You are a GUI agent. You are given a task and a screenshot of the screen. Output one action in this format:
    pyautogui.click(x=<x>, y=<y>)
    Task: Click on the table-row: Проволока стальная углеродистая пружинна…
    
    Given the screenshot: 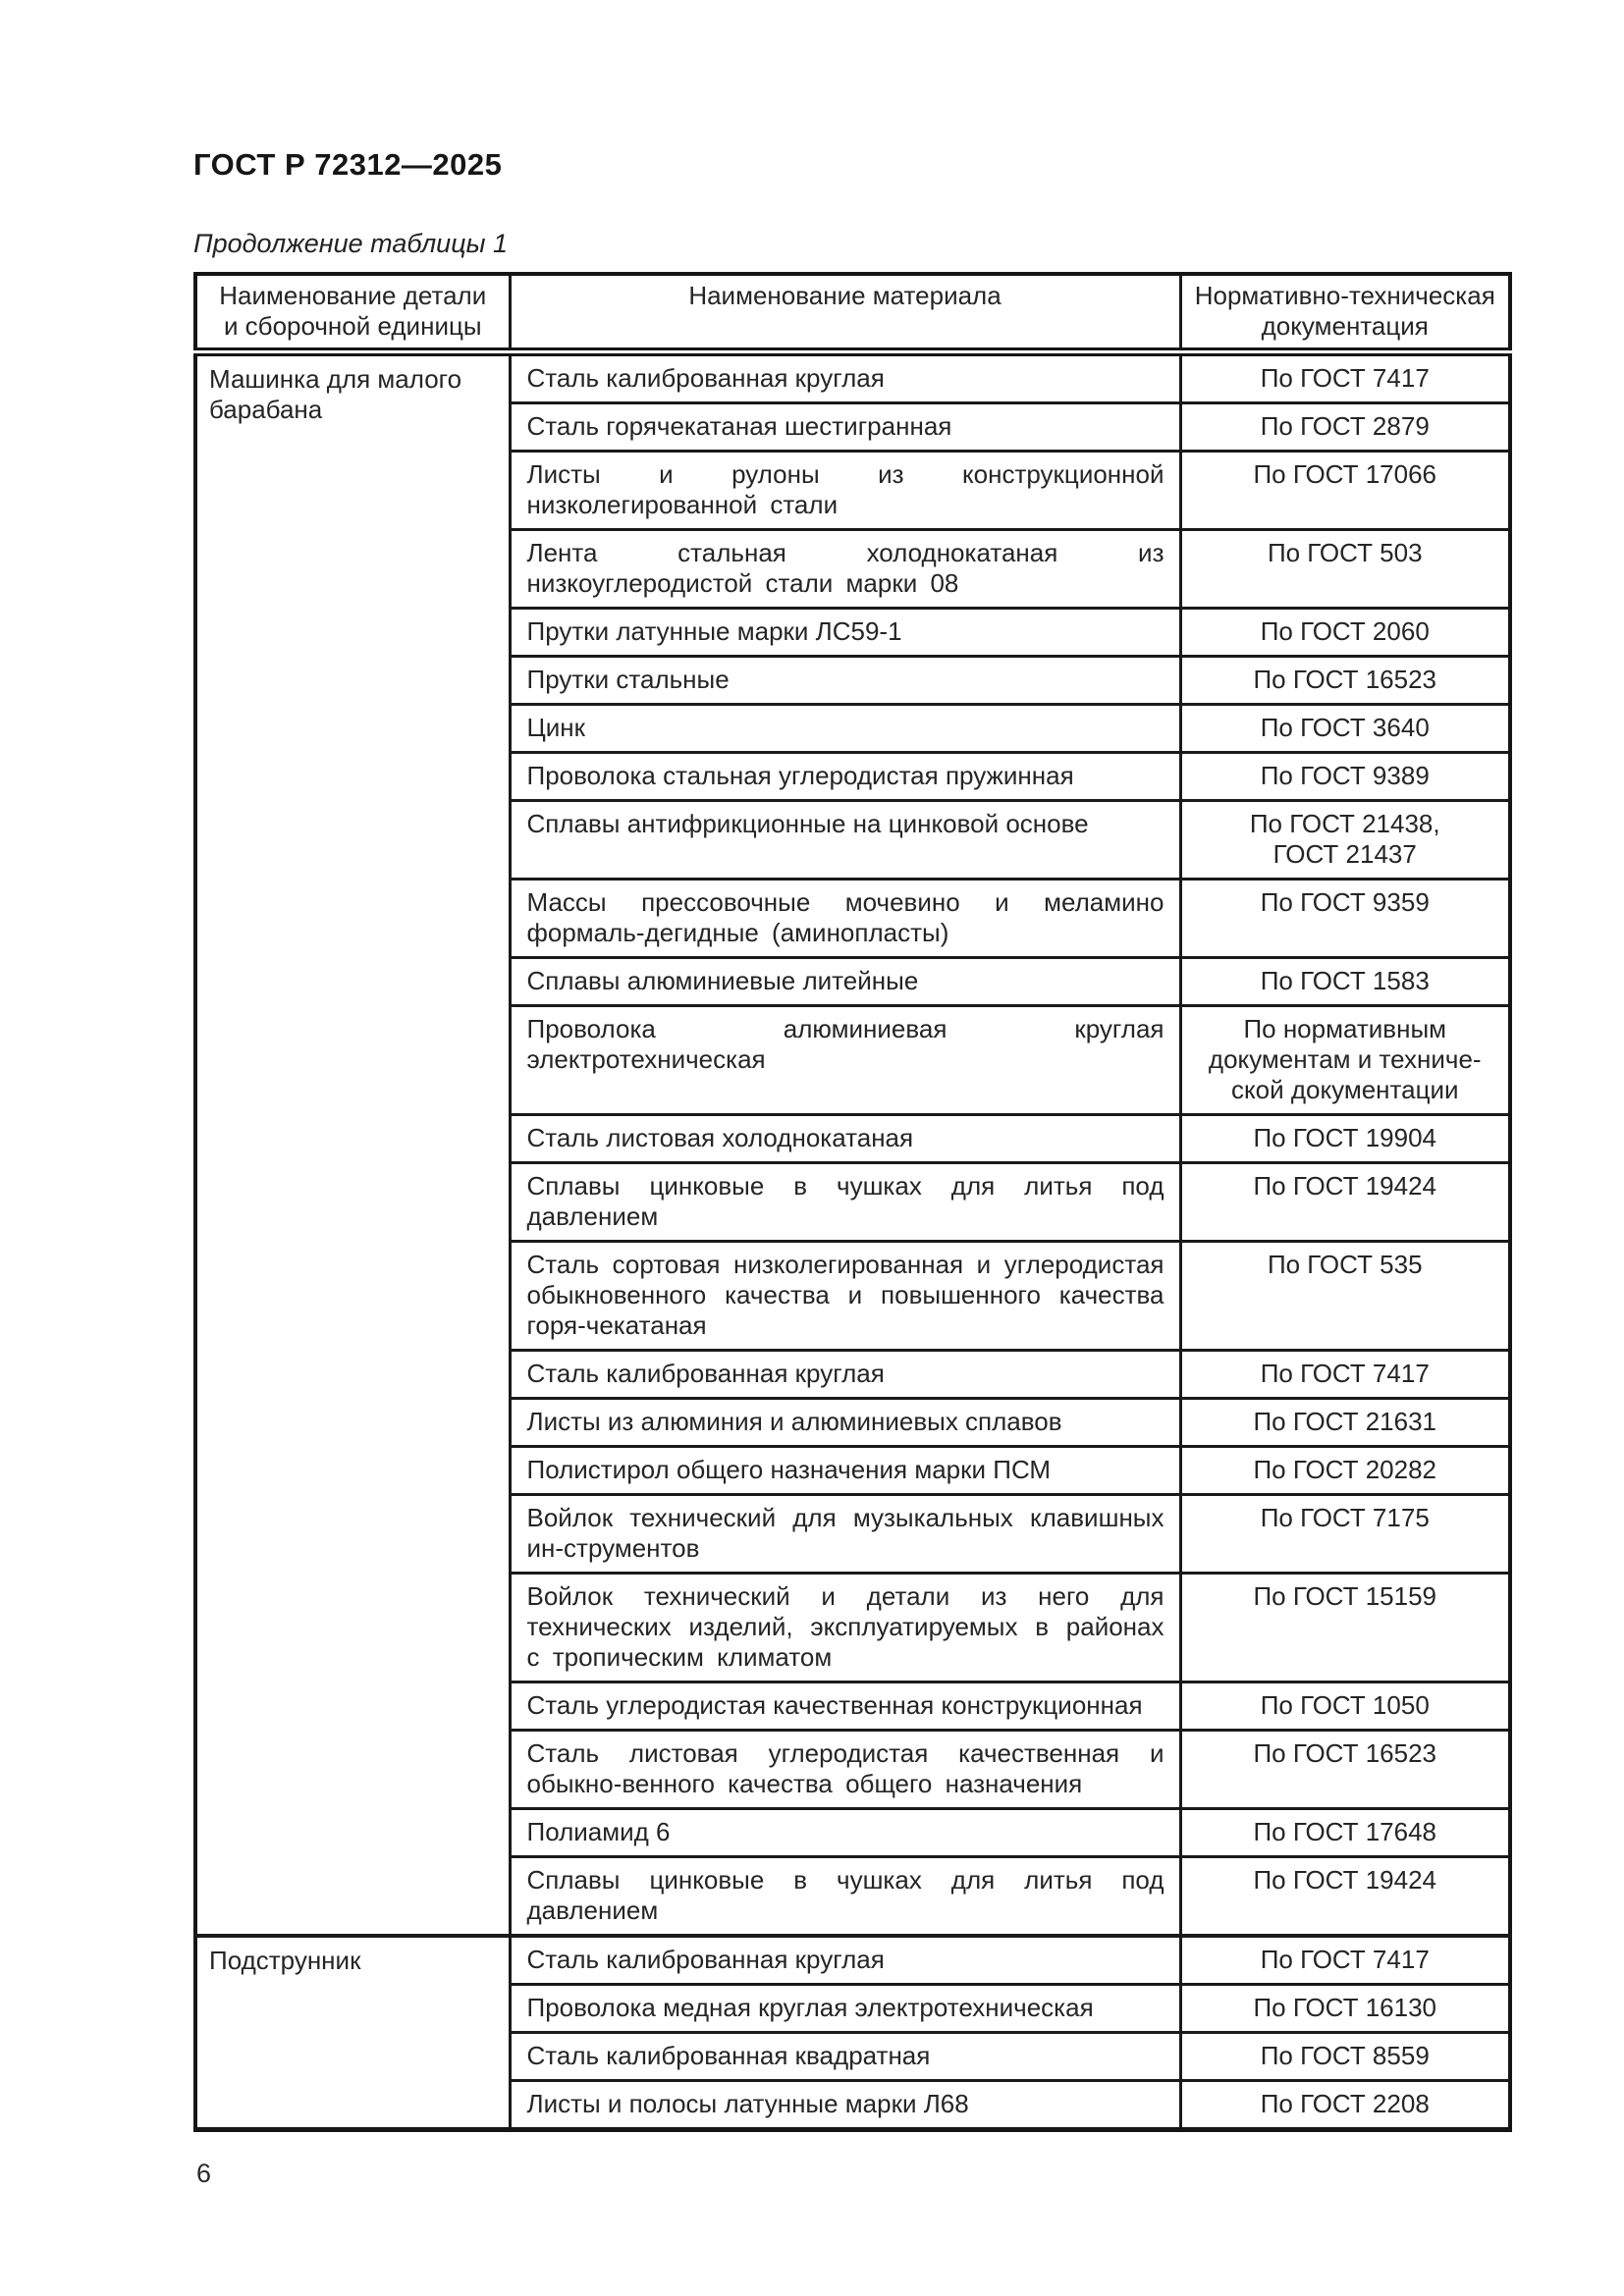 What is the action you would take?
    pyautogui.click(x=853, y=776)
    